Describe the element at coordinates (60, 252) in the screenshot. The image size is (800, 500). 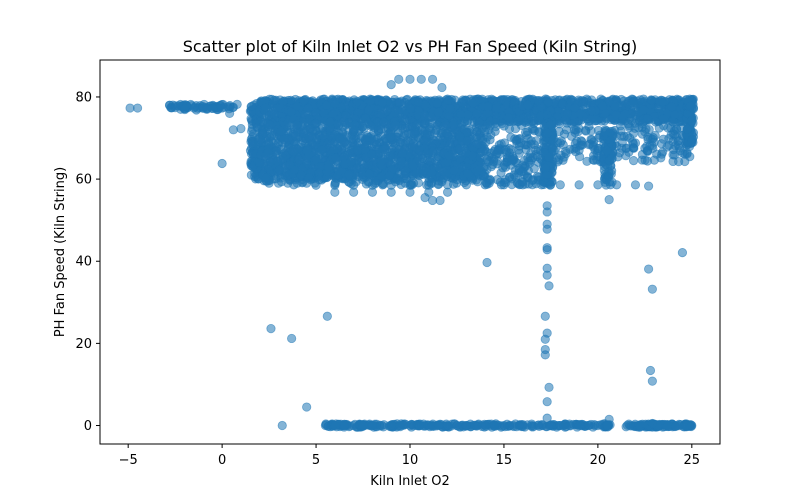
I see `y-axis-label: PH Fan Speed (Kiln String)` at that location.